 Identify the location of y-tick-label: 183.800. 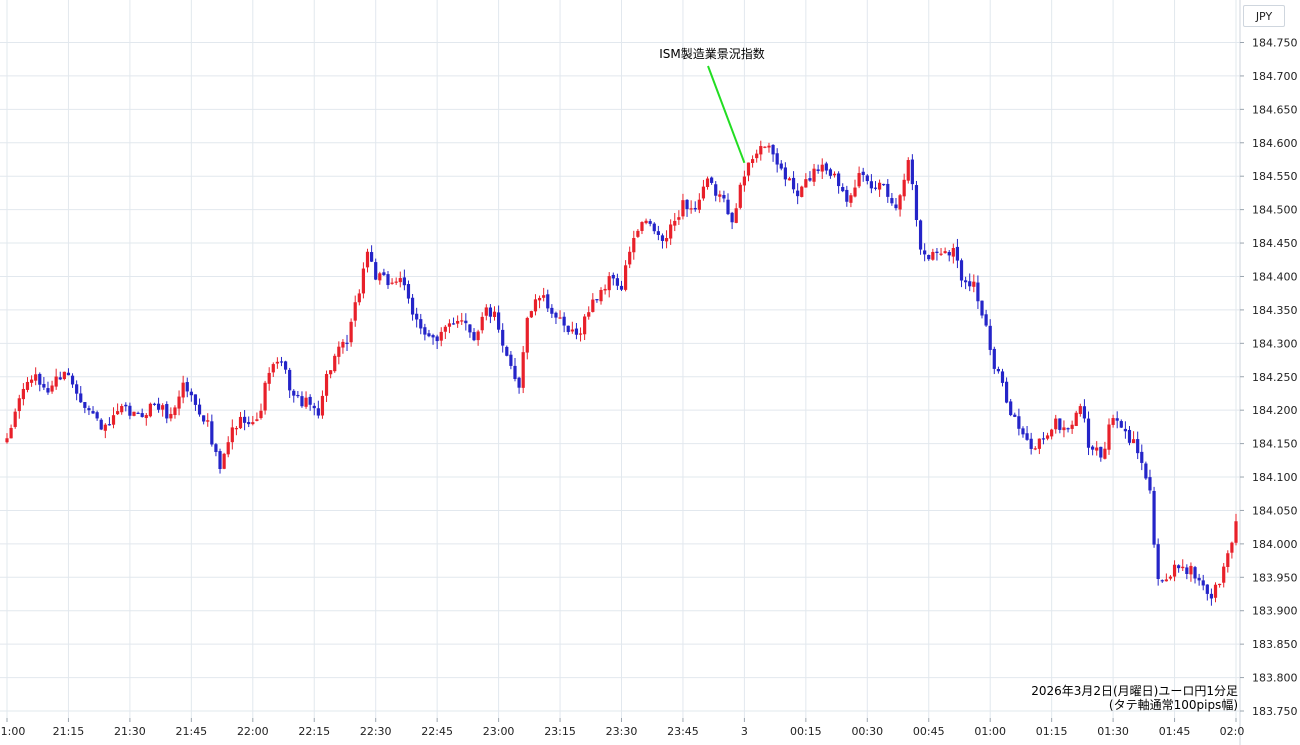
(1275, 678).